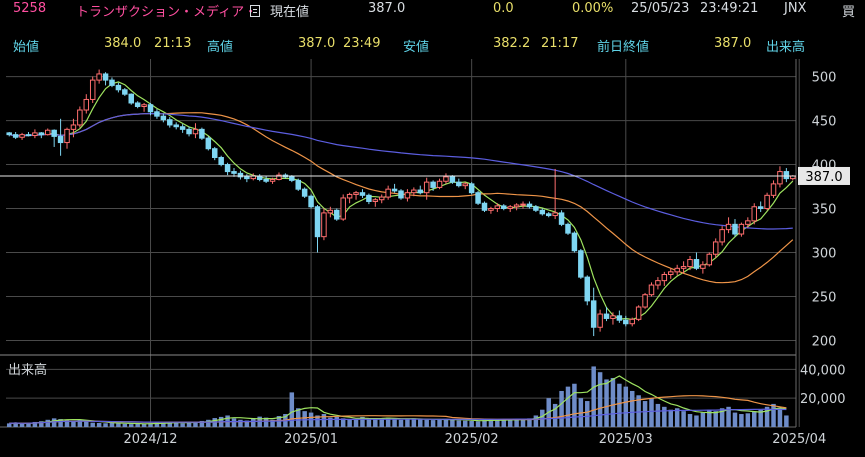 This screenshot has height=457, width=865. I want to click on time-tick-label: 2025/01, so click(311, 439).